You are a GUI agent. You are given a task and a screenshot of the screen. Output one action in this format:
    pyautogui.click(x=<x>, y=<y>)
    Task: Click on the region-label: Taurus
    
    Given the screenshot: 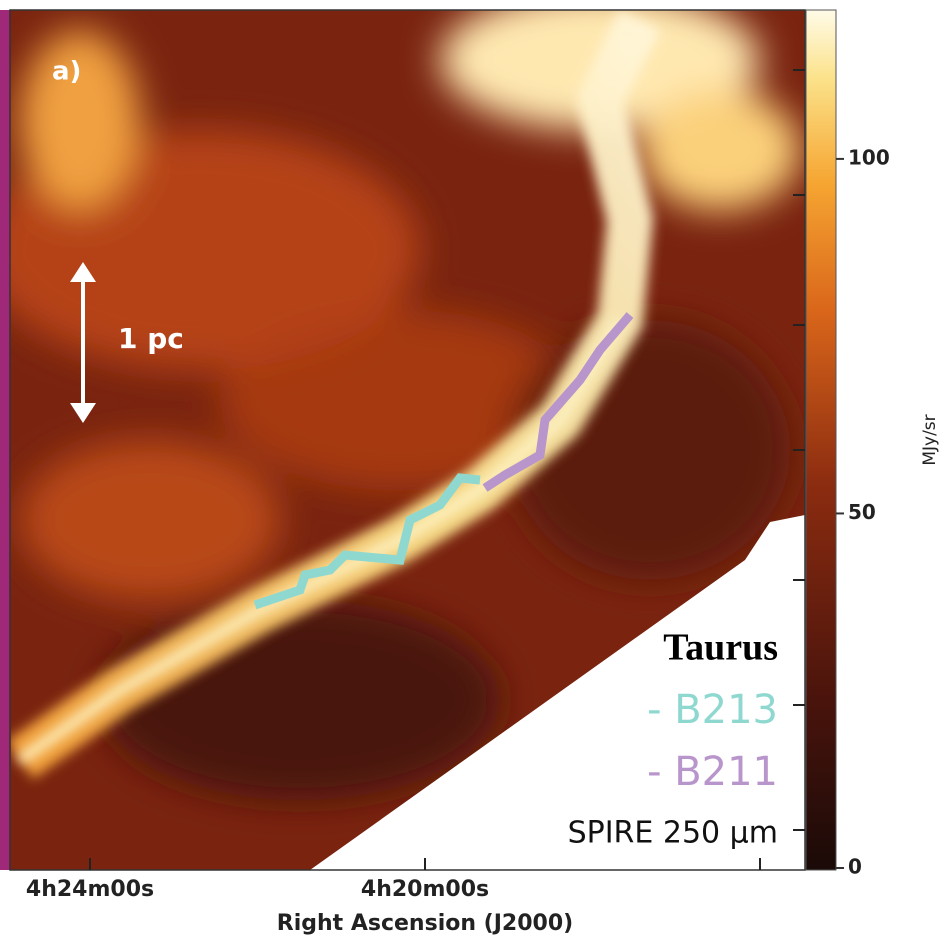 What is the action you would take?
    pyautogui.click(x=720, y=648)
    